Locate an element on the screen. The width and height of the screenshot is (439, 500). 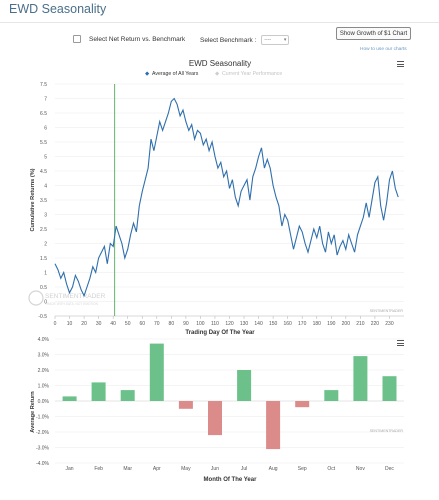
bar-may is located at coordinates (185, 405).